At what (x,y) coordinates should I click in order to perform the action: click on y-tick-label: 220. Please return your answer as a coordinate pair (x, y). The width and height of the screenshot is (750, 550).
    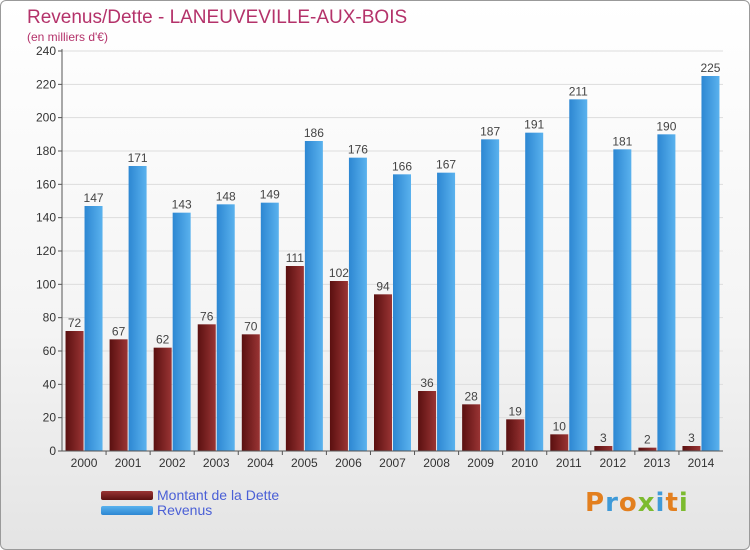
    Looking at the image, I should click on (46, 84).